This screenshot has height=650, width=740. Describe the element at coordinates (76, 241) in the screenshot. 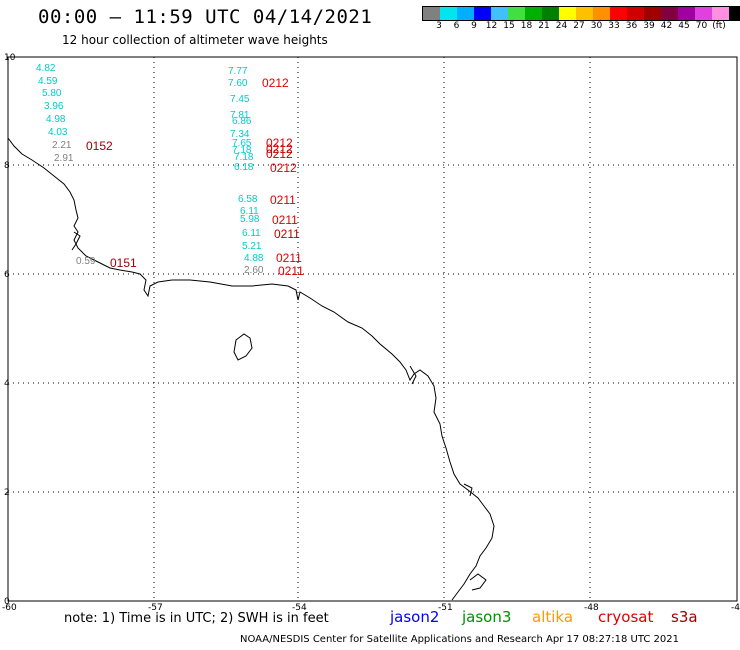

I see `river-mouth` at that location.